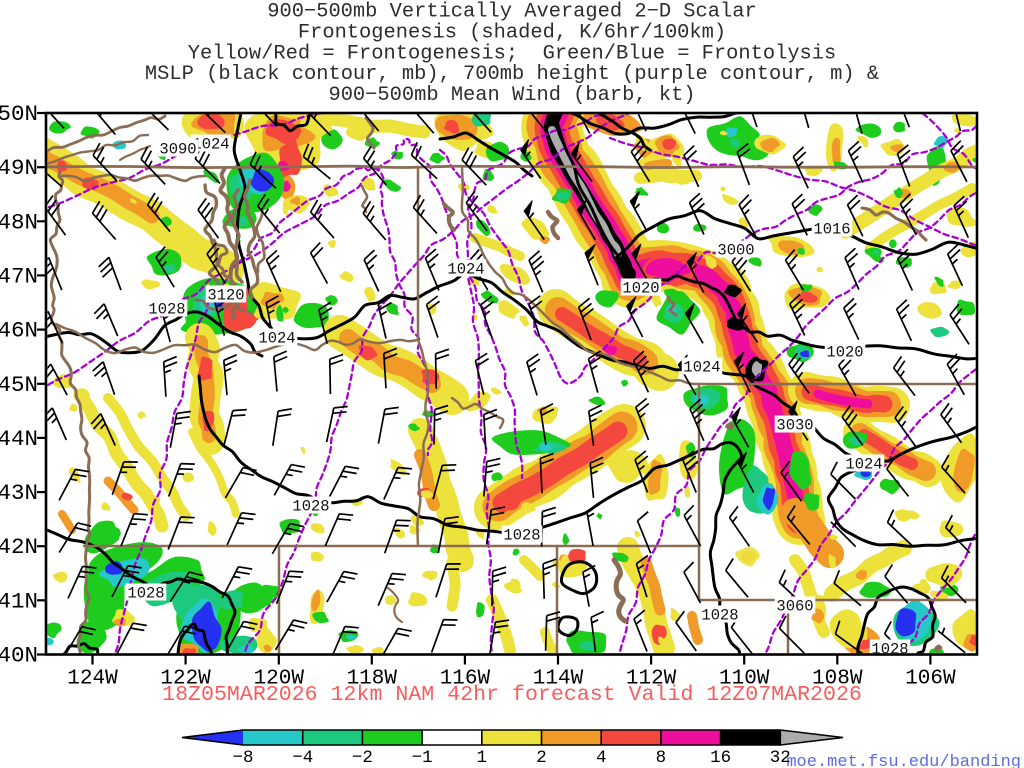  Describe the element at coordinates (903, 760) in the screenshot. I see `svg-text: moe.met.fsu.edu/banding` at that location.